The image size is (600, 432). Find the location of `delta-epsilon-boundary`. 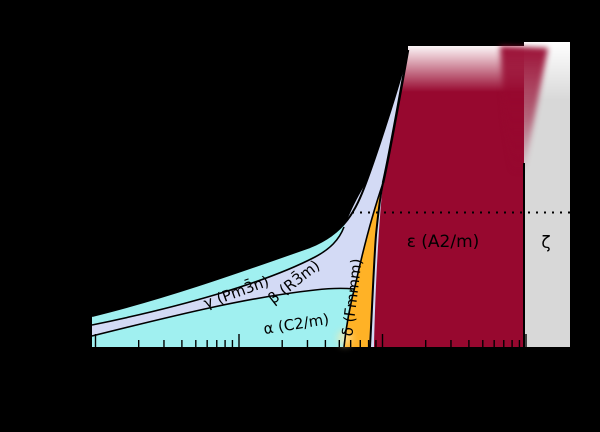

delta-epsilon-boundary is located at coordinates (376, 265).